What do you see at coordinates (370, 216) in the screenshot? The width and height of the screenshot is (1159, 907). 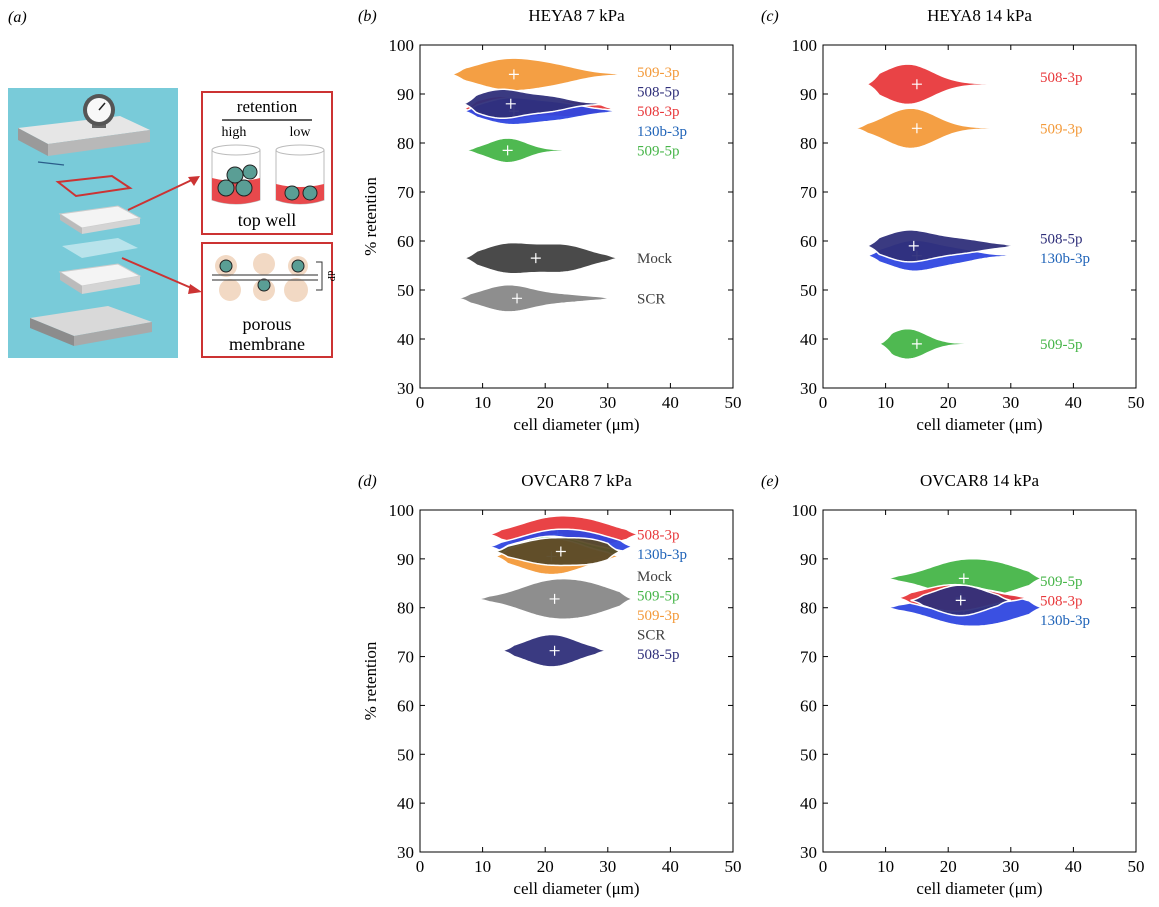 I see `y-axis-label: % retention` at bounding box center [370, 216].